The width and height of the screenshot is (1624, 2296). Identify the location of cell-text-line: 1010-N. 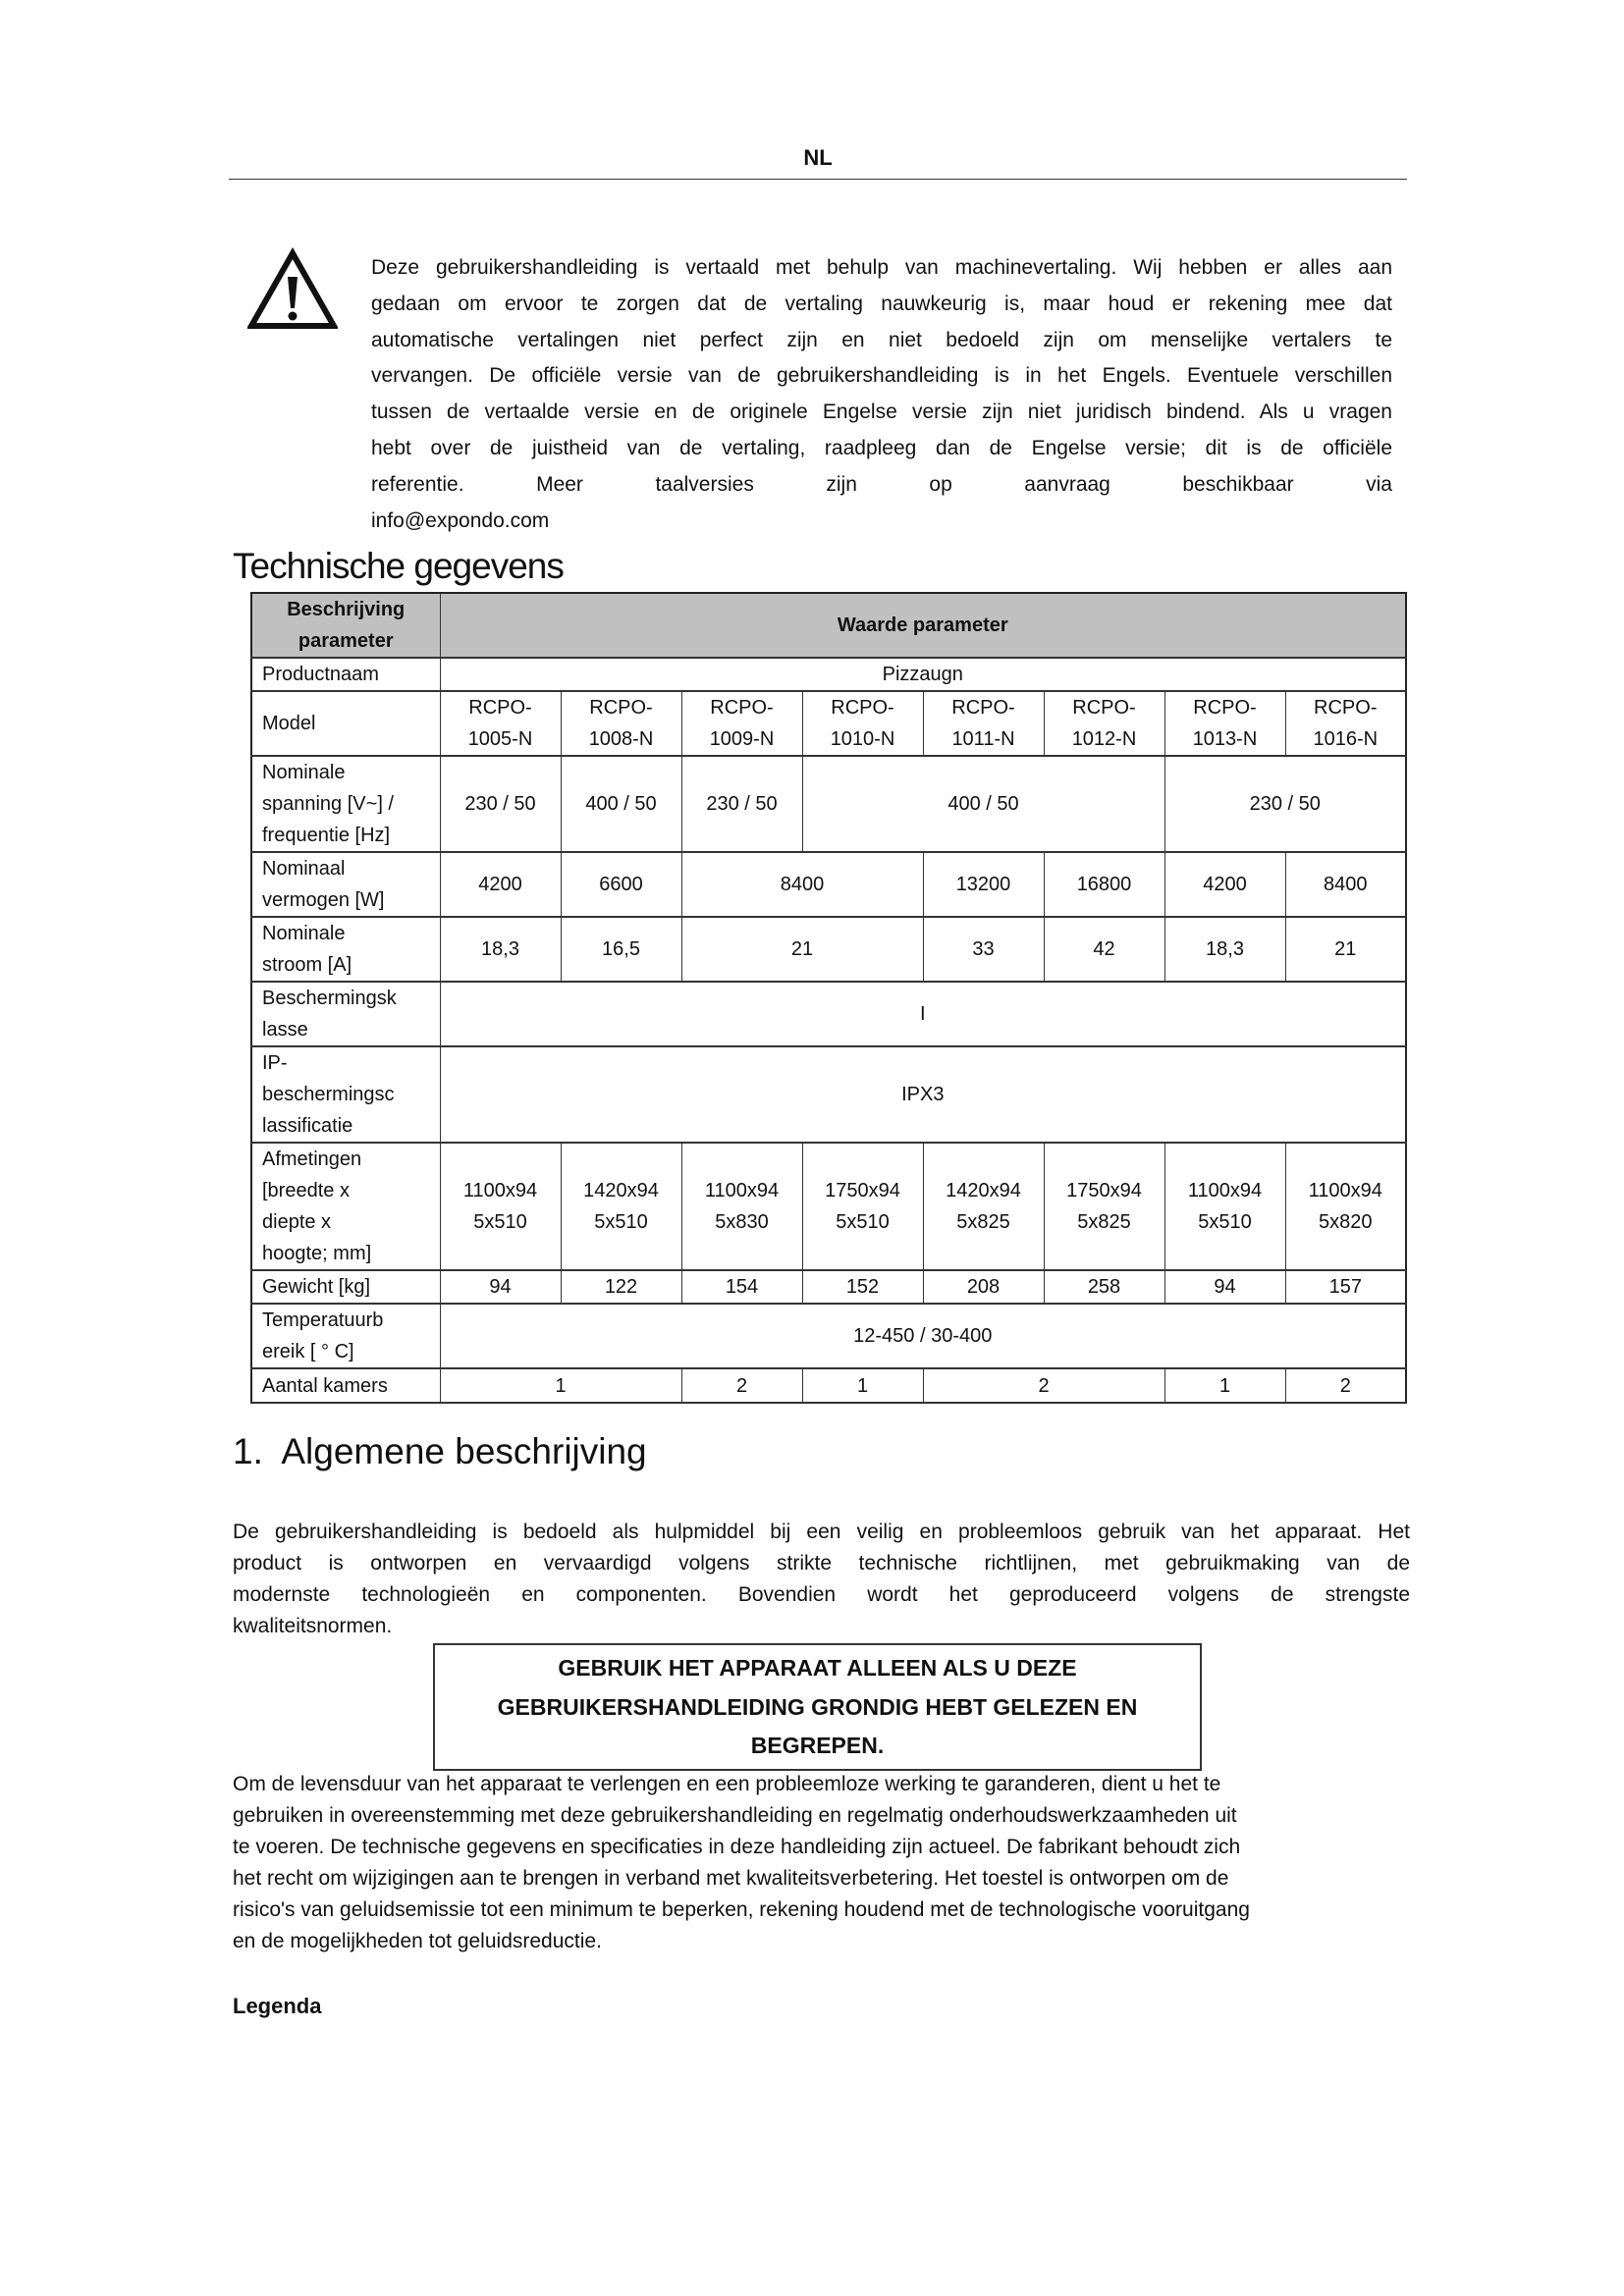
(862, 739).